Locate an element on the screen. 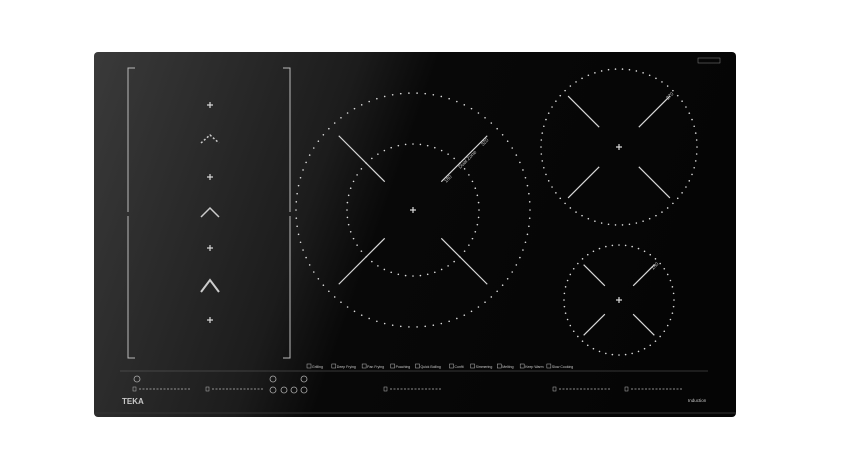 Image resolution: width=841 pixels, height=473 pixels. certification-logo is located at coordinates (709, 60).